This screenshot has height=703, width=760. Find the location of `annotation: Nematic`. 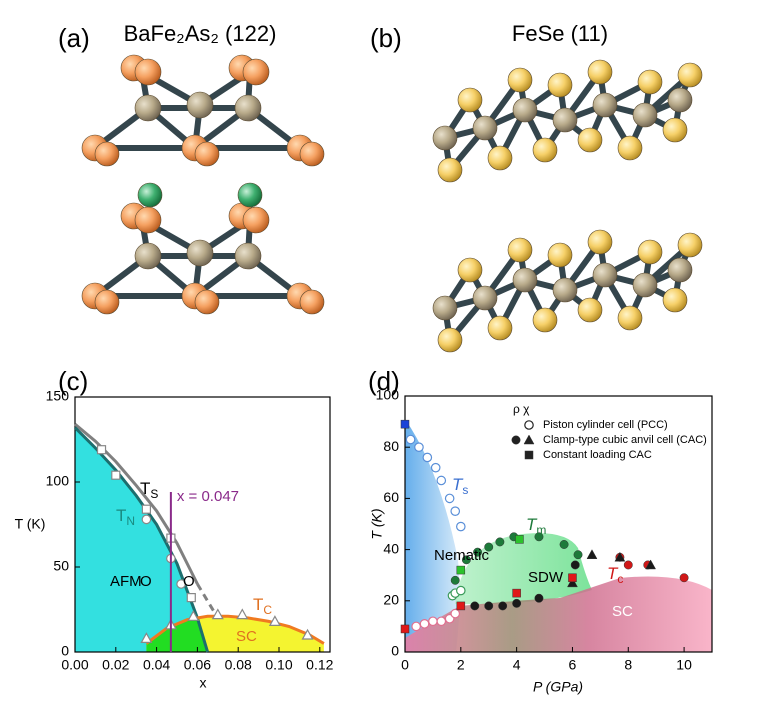

annotation: Nematic is located at coordinates (462, 555).